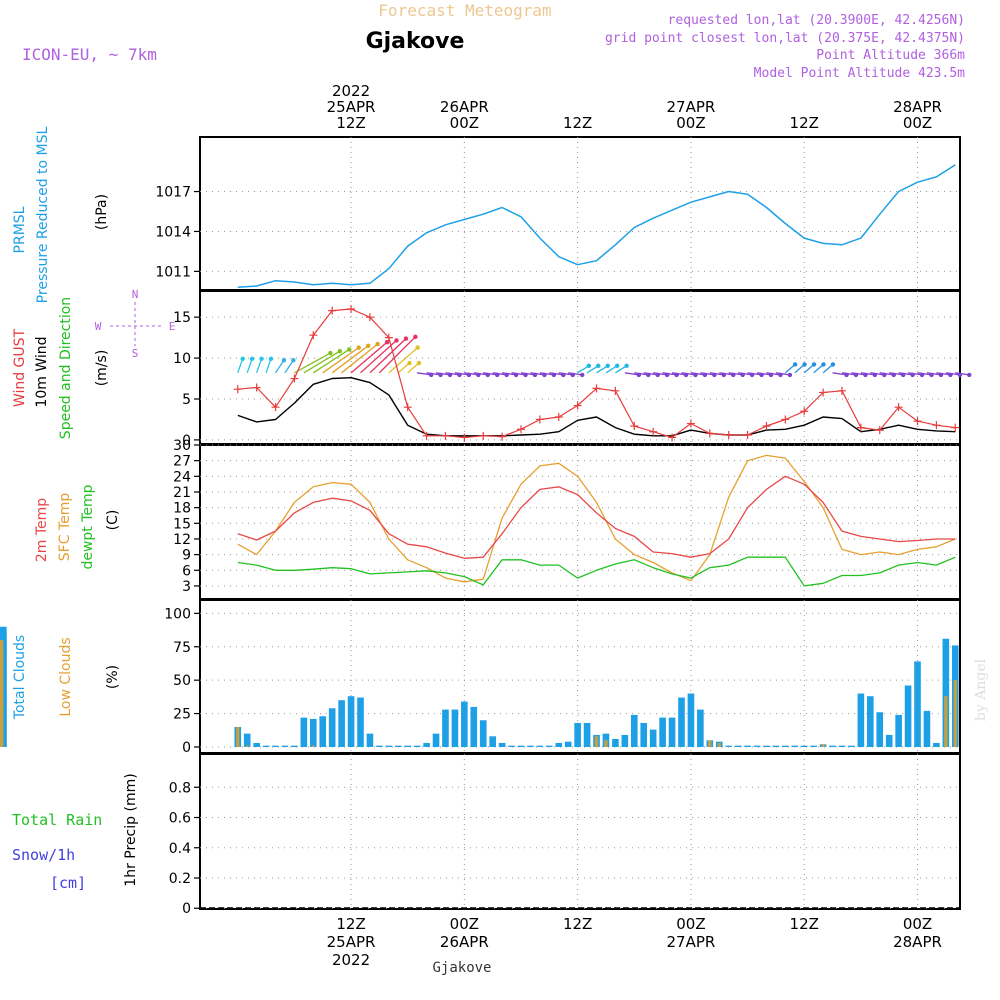  I want to click on credit-watermark: by Angel, so click(981, 689).